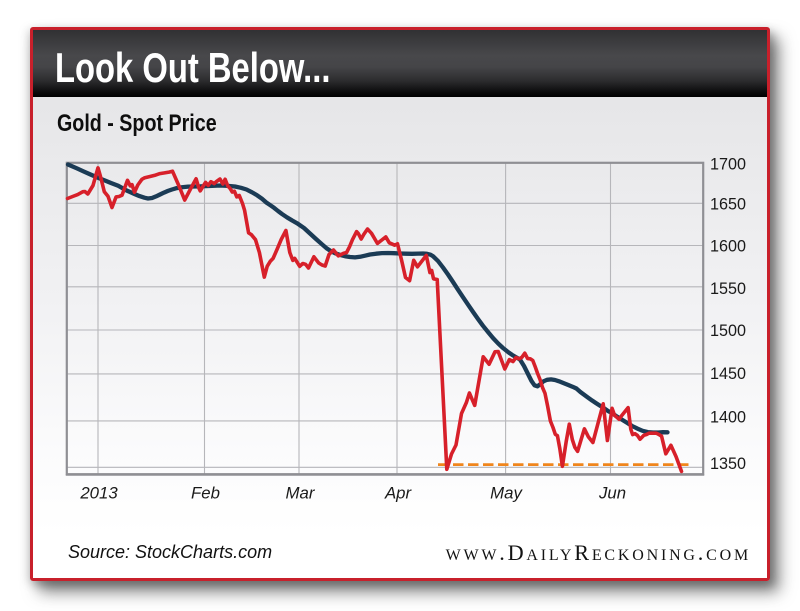  Describe the element at coordinates (728, 289) in the screenshot. I see `svg-text: 1550` at that location.